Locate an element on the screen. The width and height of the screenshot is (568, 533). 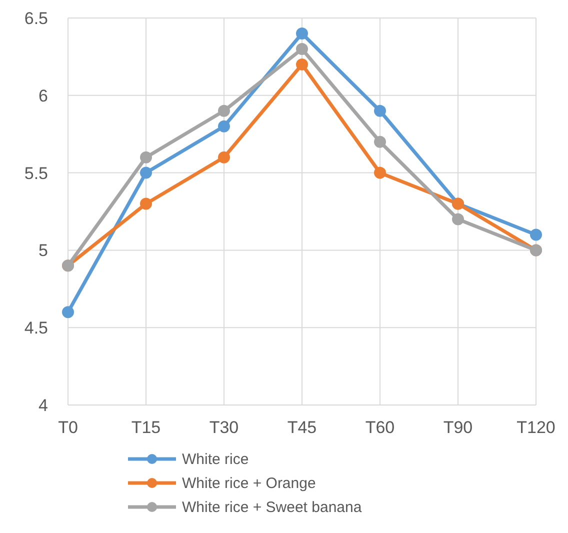
x-tick-label: T45 is located at coordinates (302, 428).